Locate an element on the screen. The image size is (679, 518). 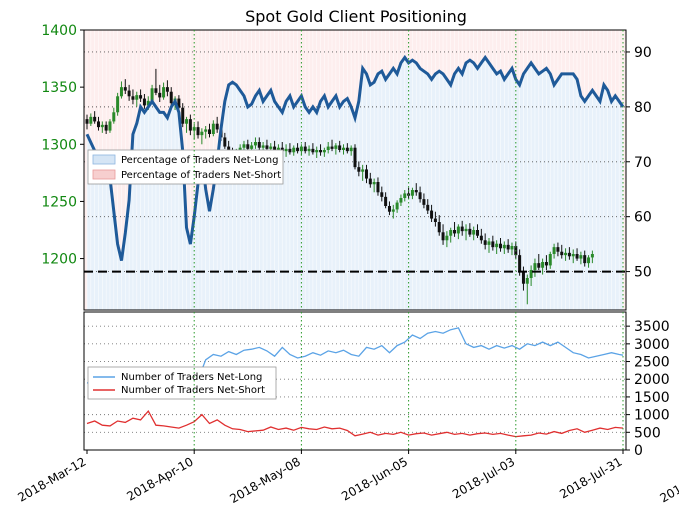
top-legend-box is located at coordinates (185, 167).